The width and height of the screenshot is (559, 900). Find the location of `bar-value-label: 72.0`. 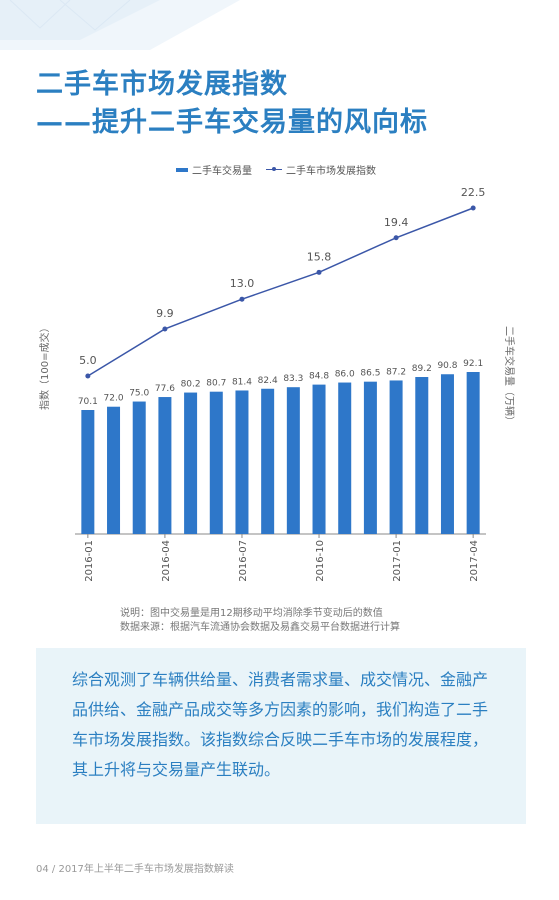

bar-value-label: 72.0 is located at coordinates (114, 399).